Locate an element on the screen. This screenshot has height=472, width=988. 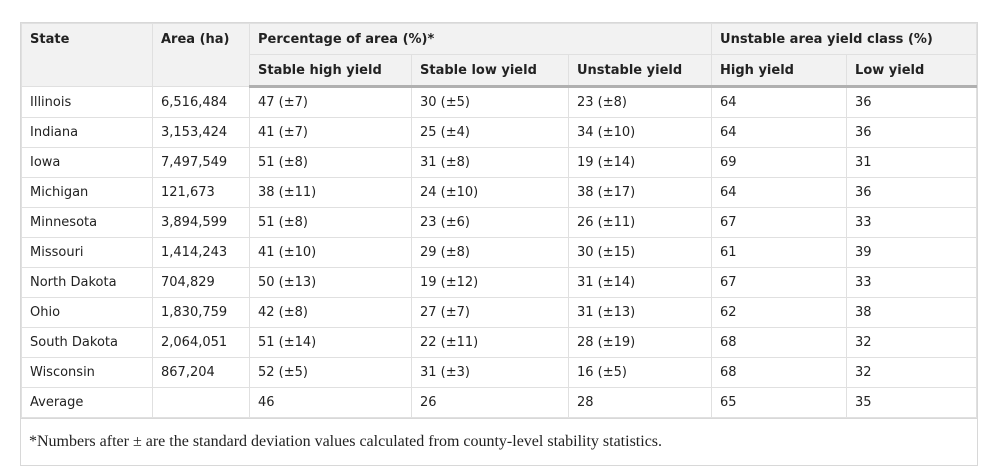
table-cell: 19 (±12) is located at coordinates (490, 282).